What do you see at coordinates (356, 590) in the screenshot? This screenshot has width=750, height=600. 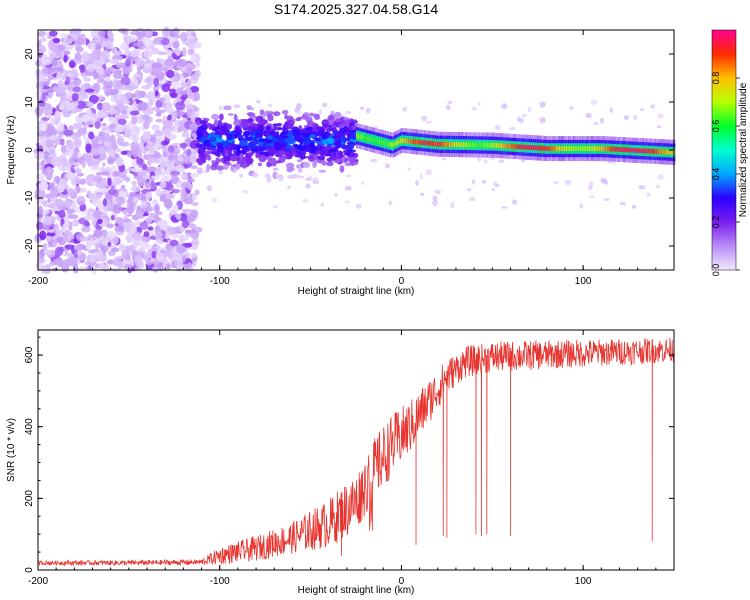 I see `snr-x-axis-label: Height of straight line (km)` at bounding box center [356, 590].